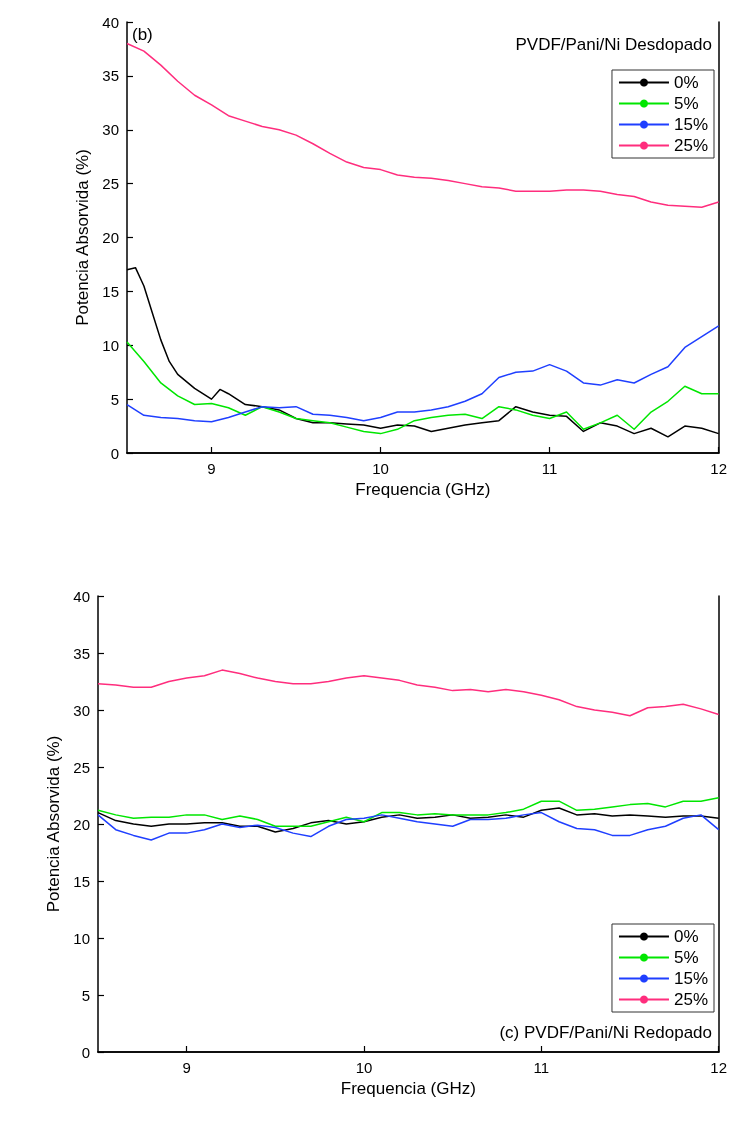 Image resolution: width=730 pixels, height=1122 pixels. I want to click on annotation: (b), so click(142, 34).